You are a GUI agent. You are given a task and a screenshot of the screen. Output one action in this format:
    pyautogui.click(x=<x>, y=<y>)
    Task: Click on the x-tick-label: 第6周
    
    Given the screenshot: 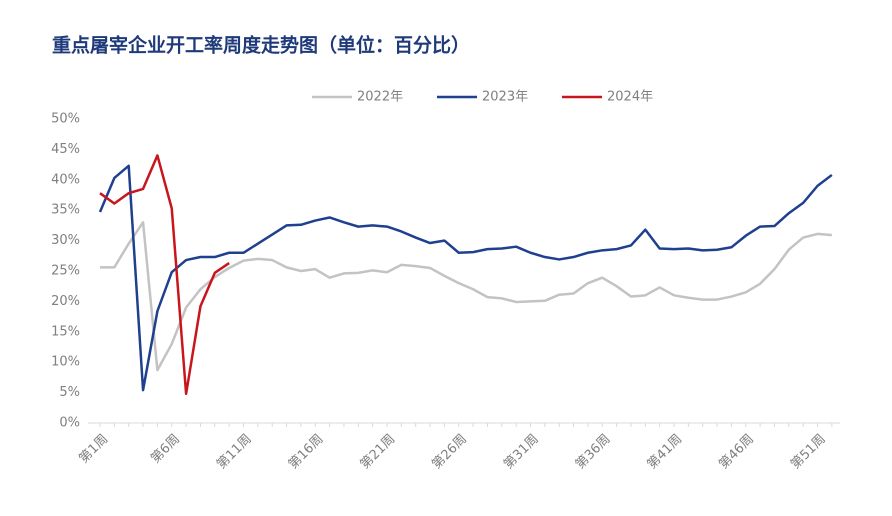 What is the action you would take?
    pyautogui.click(x=165, y=449)
    